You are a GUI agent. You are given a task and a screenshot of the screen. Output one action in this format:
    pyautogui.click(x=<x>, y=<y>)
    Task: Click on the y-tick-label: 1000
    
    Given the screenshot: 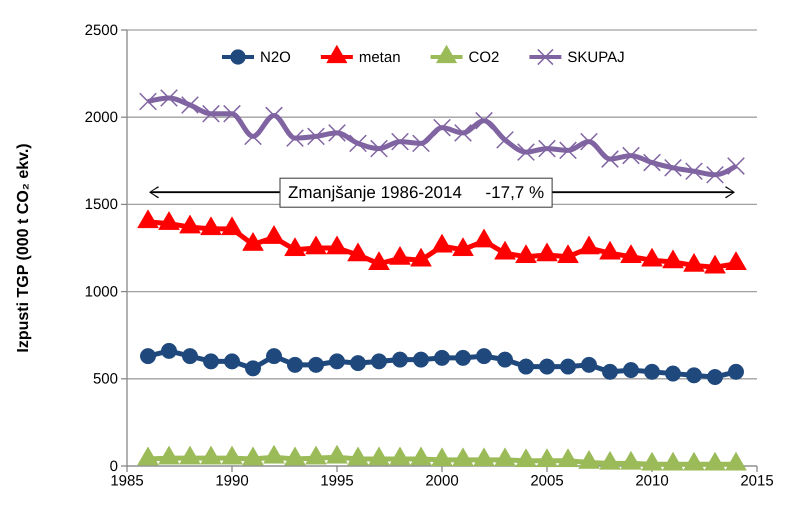 What is the action you would take?
    pyautogui.click(x=101, y=291)
    